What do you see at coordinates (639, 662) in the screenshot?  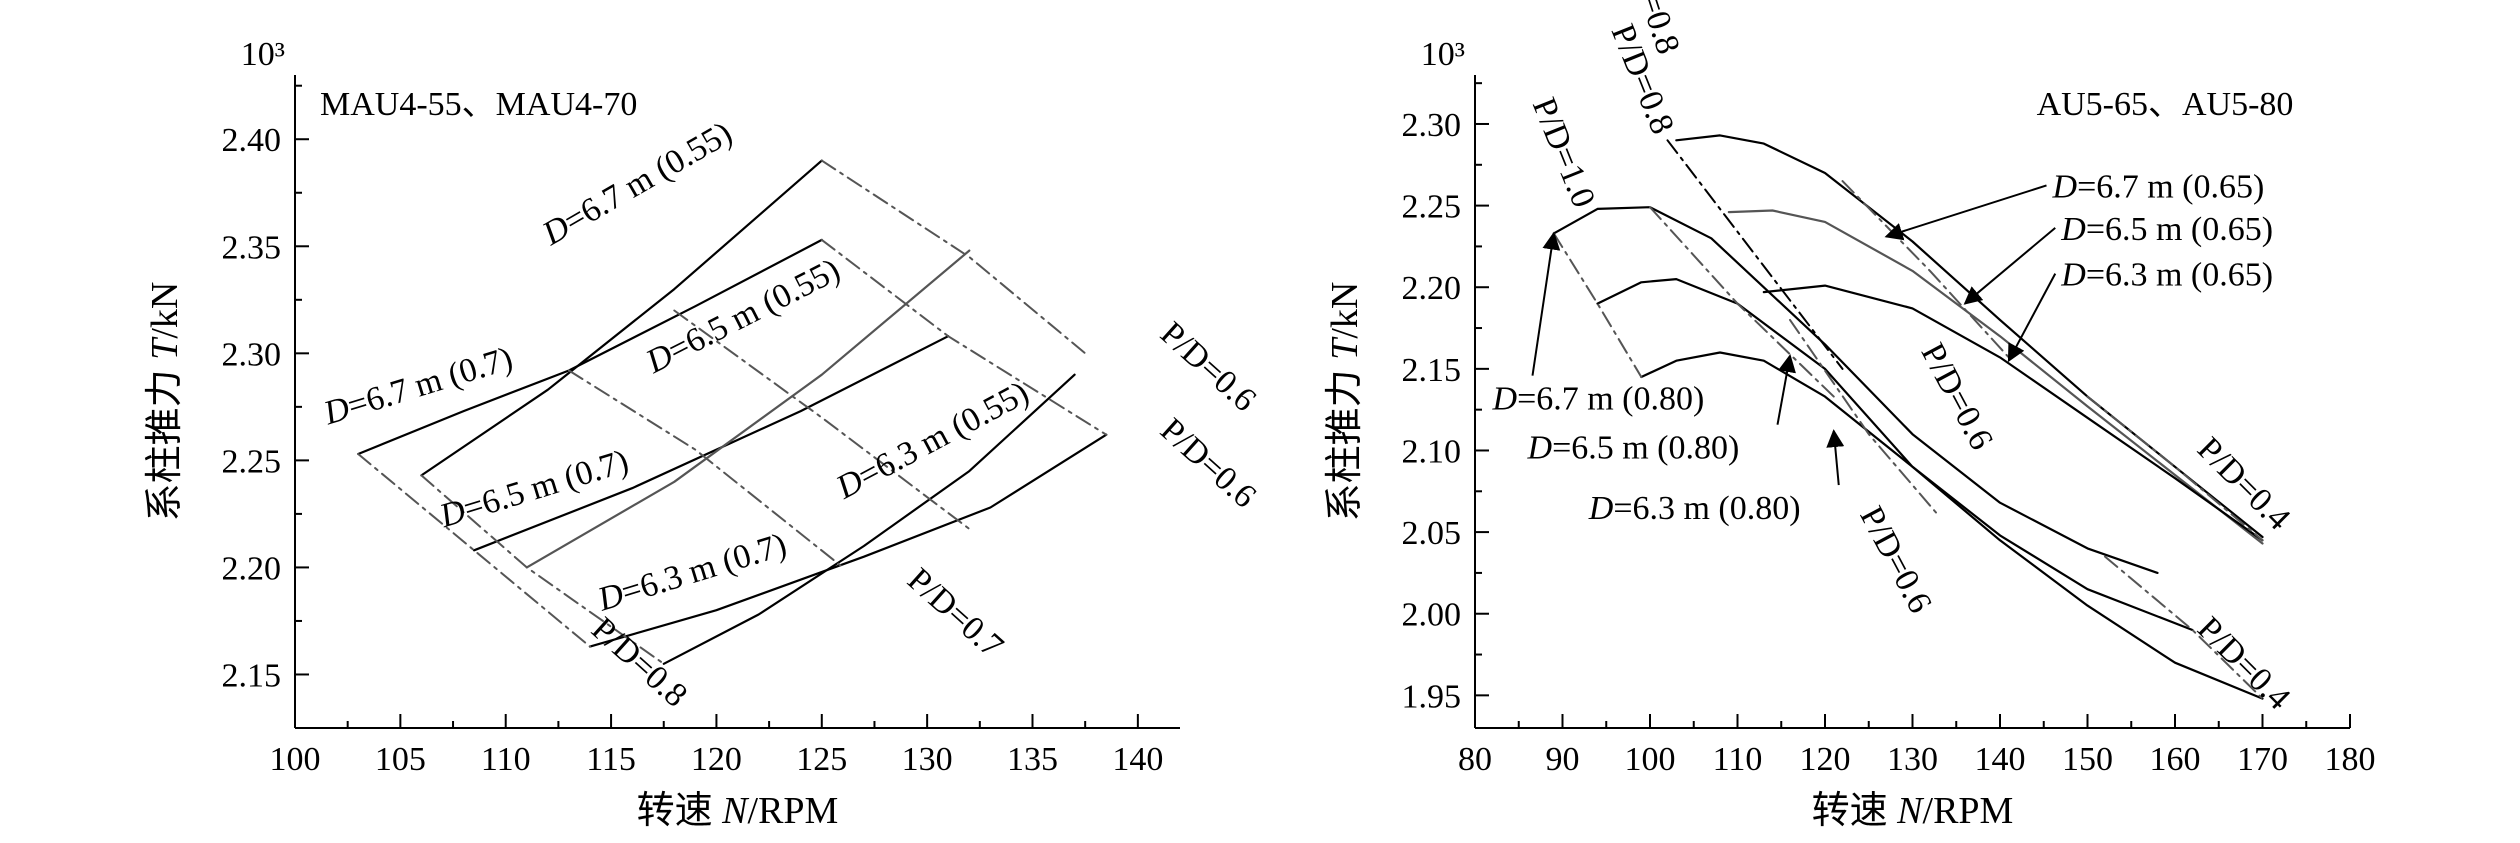 I see `curve-annotation: P/D=0.8` at bounding box center [639, 662].